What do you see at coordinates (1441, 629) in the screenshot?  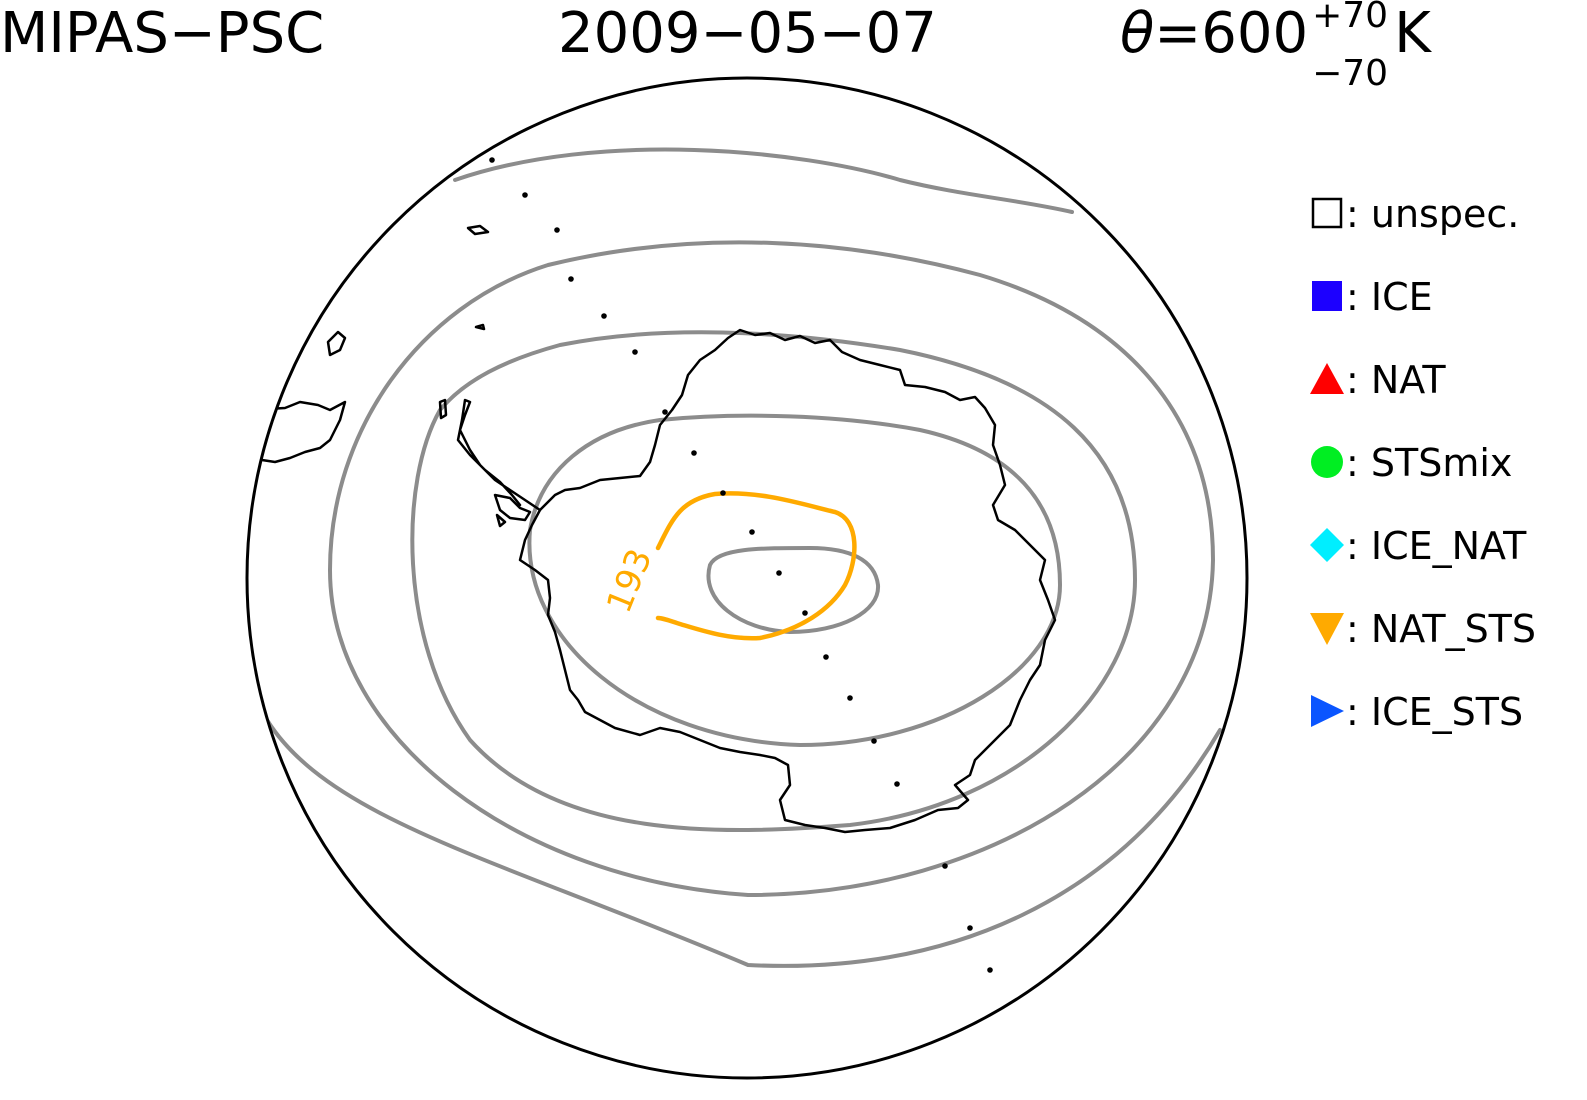 I see `legend-label: : NAT_STS` at bounding box center [1441, 629].